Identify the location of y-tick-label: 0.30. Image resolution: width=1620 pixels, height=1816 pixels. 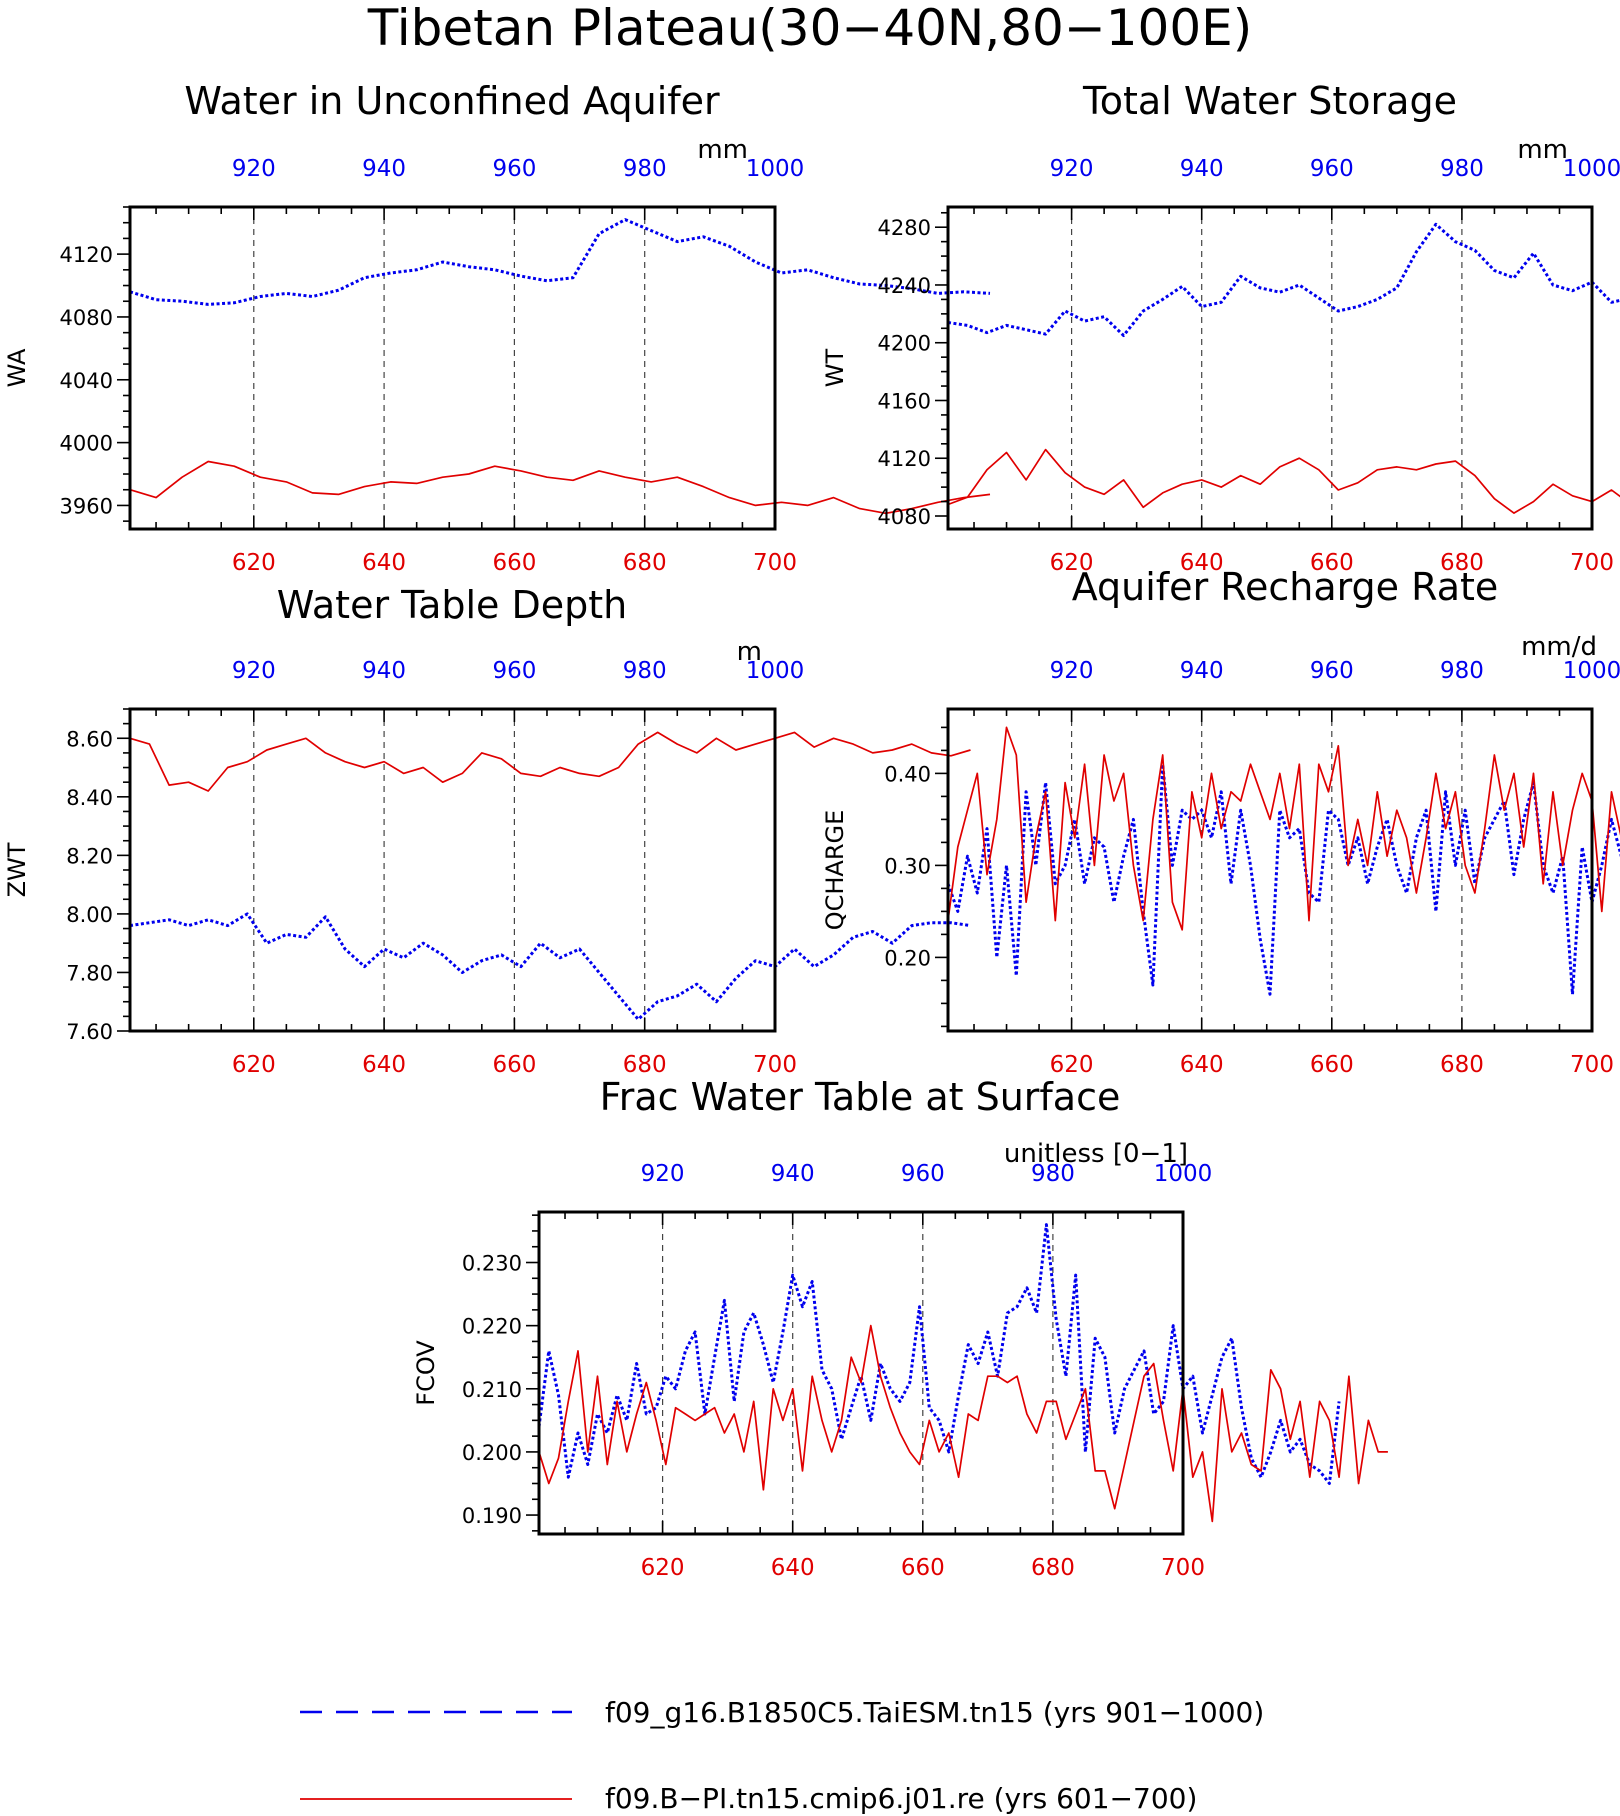
(907, 866).